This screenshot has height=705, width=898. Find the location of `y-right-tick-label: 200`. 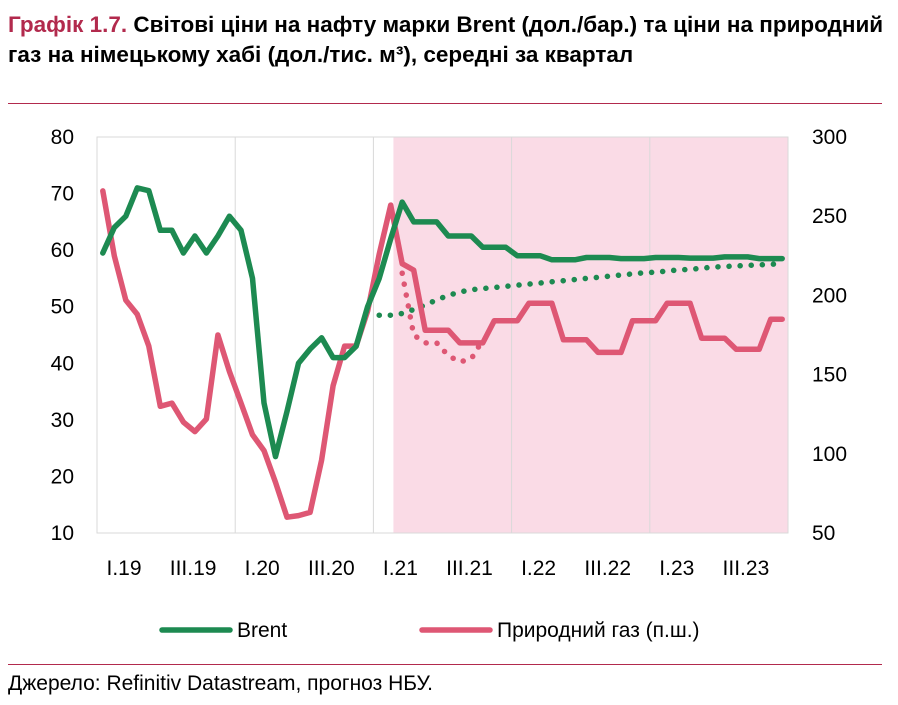

y-right-tick-label: 200 is located at coordinates (829, 295).